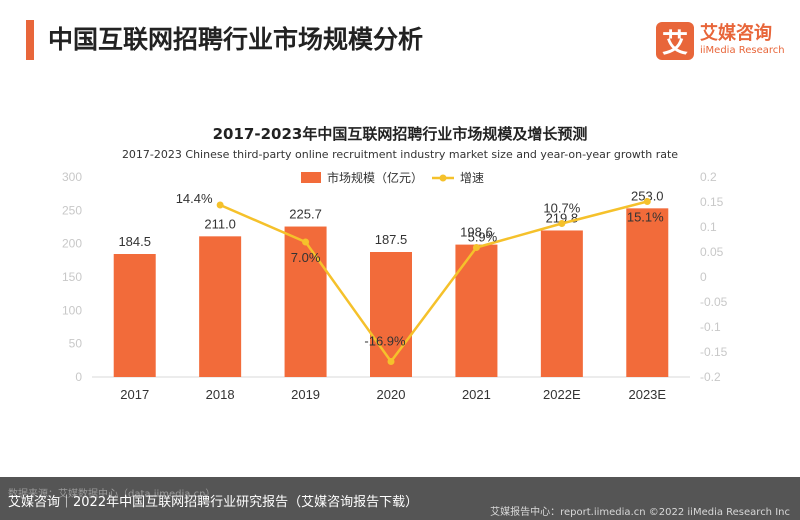 This screenshot has height=520, width=800. Describe the element at coordinates (134, 241) in the screenshot. I see `bar-value-label: 184.5` at that location.